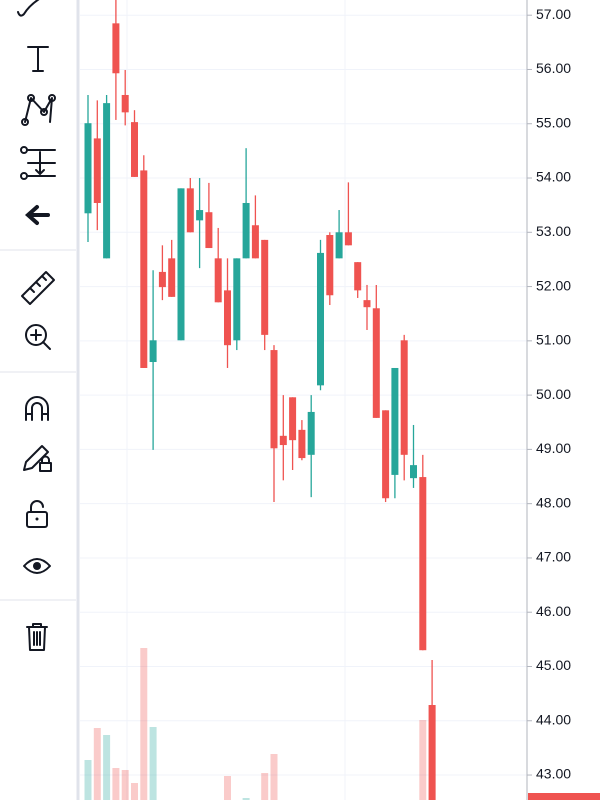 This screenshot has height=805, width=600. I want to click on toolbar, so click(40, 400).